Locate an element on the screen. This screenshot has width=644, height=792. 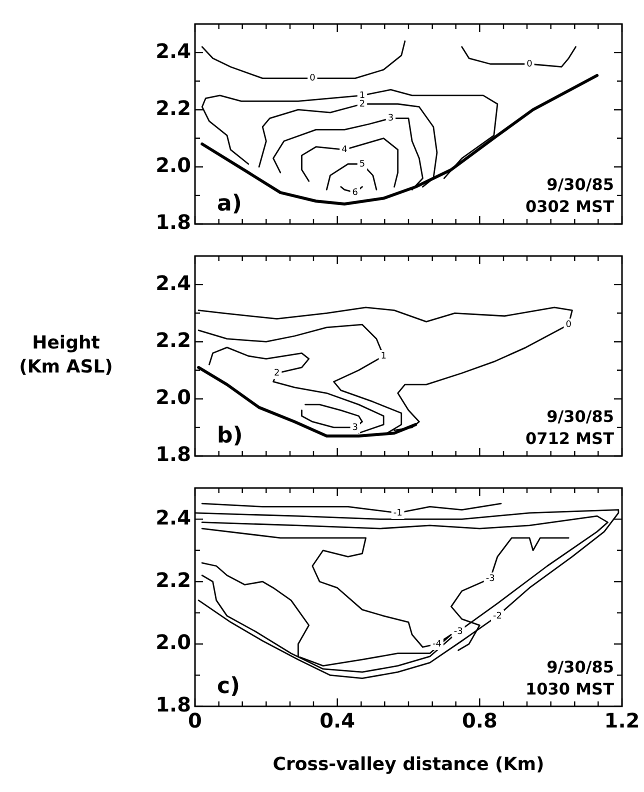
x-axis-title: Cross-valley distance (Km) is located at coordinates (408, 764).